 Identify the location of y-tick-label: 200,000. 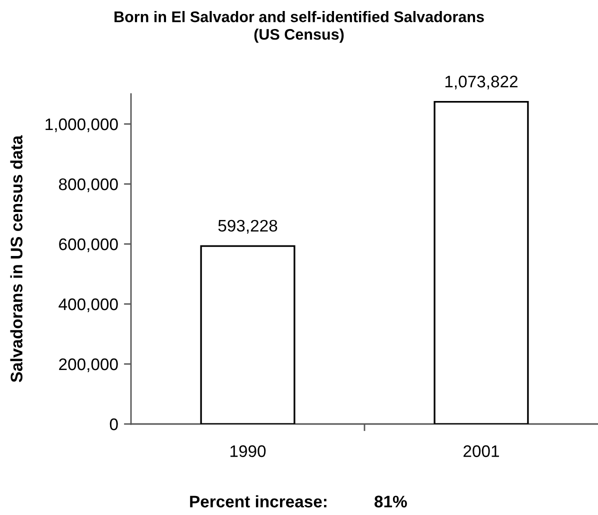
(88, 365).